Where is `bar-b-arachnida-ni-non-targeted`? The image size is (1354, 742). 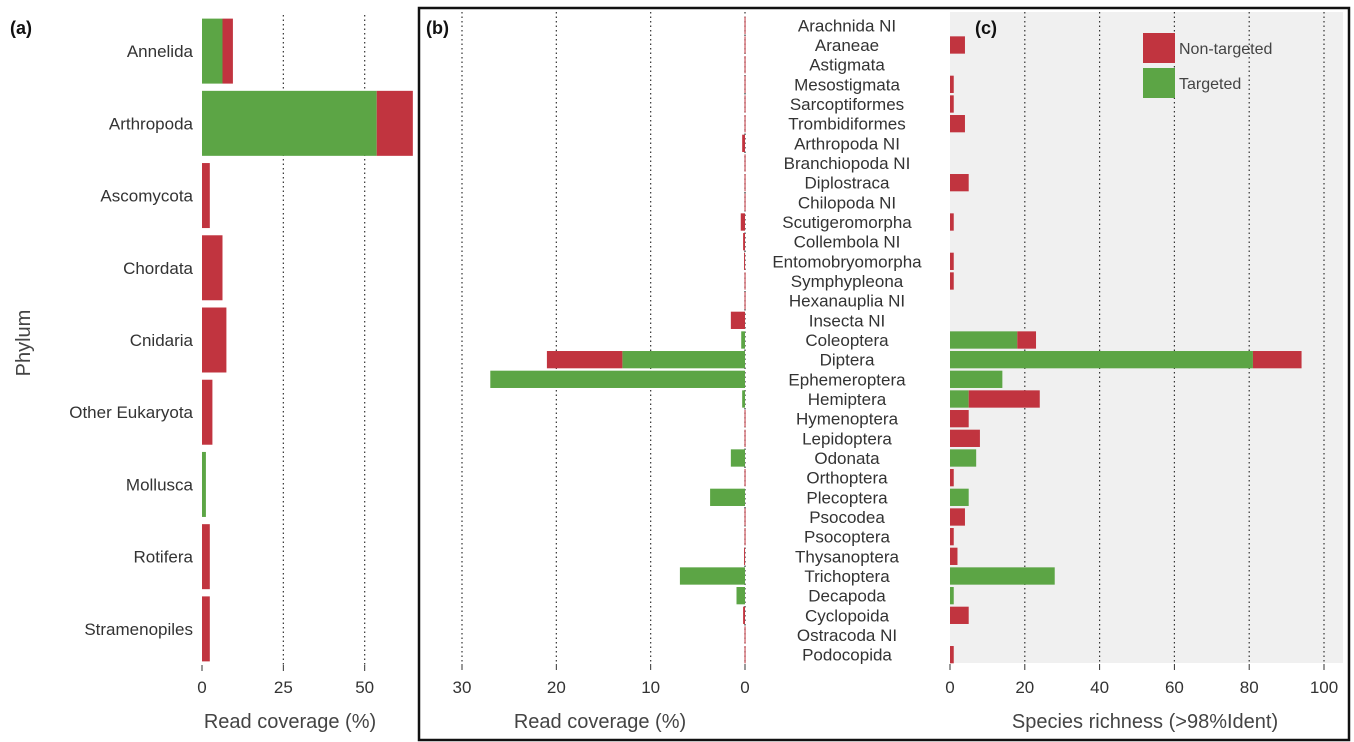
bar-b-arachnida-ni-non-targeted is located at coordinates (745, 25).